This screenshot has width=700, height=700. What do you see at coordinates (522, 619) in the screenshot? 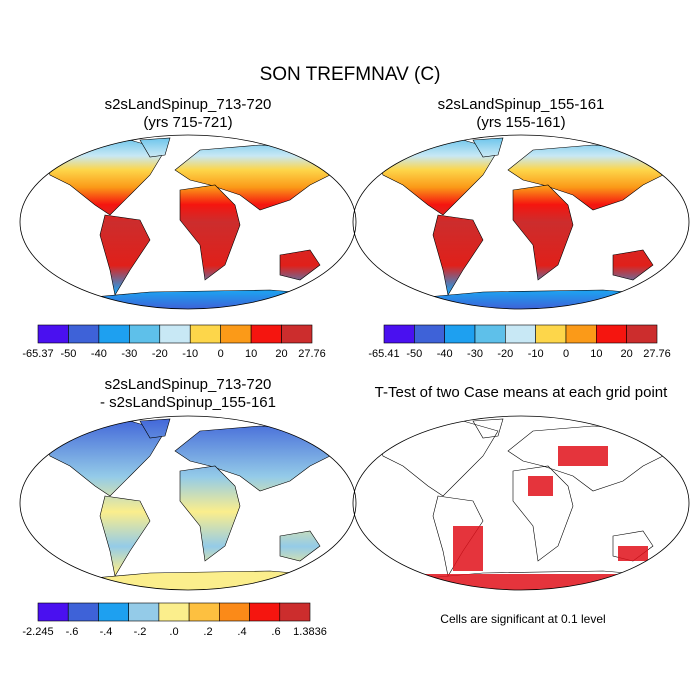
I see `note: Cells are significant at 0.1 level` at bounding box center [522, 619].